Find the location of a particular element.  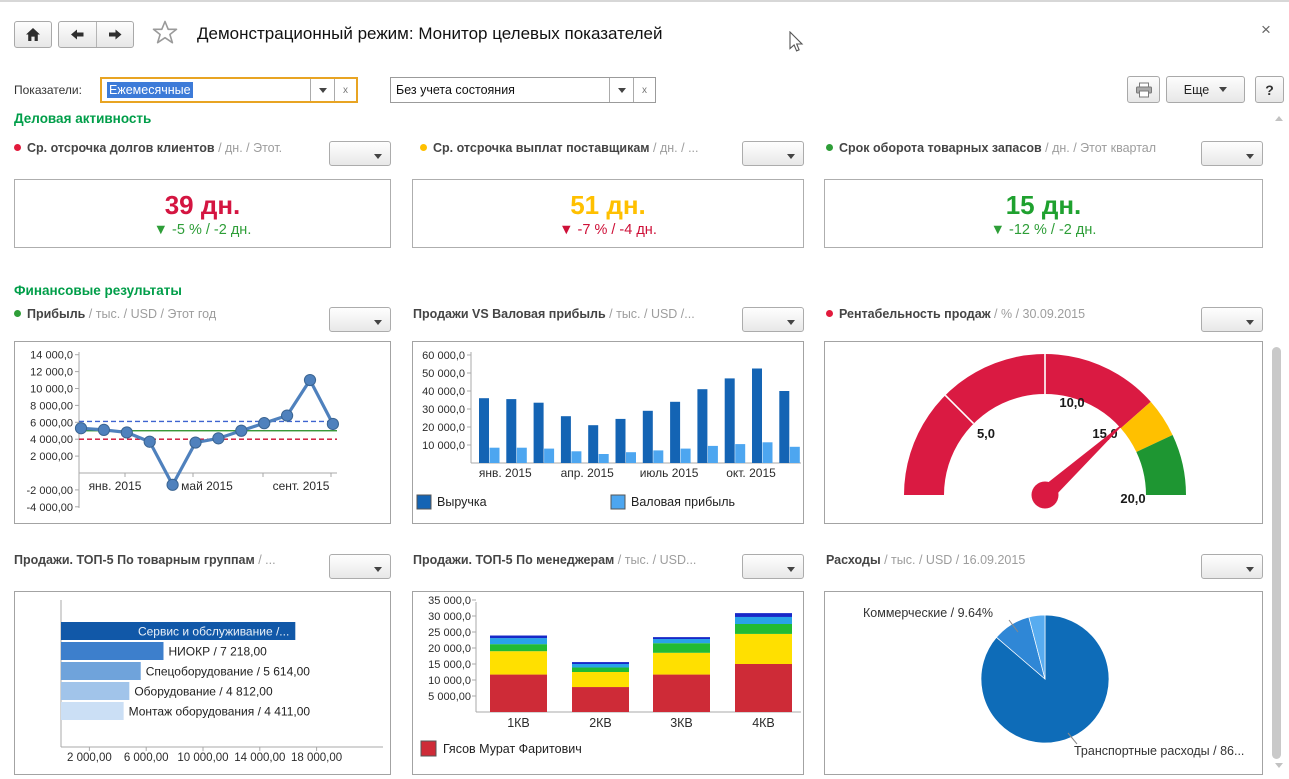

svg-text: Оборудование / 4 812,00 is located at coordinates (203, 692).